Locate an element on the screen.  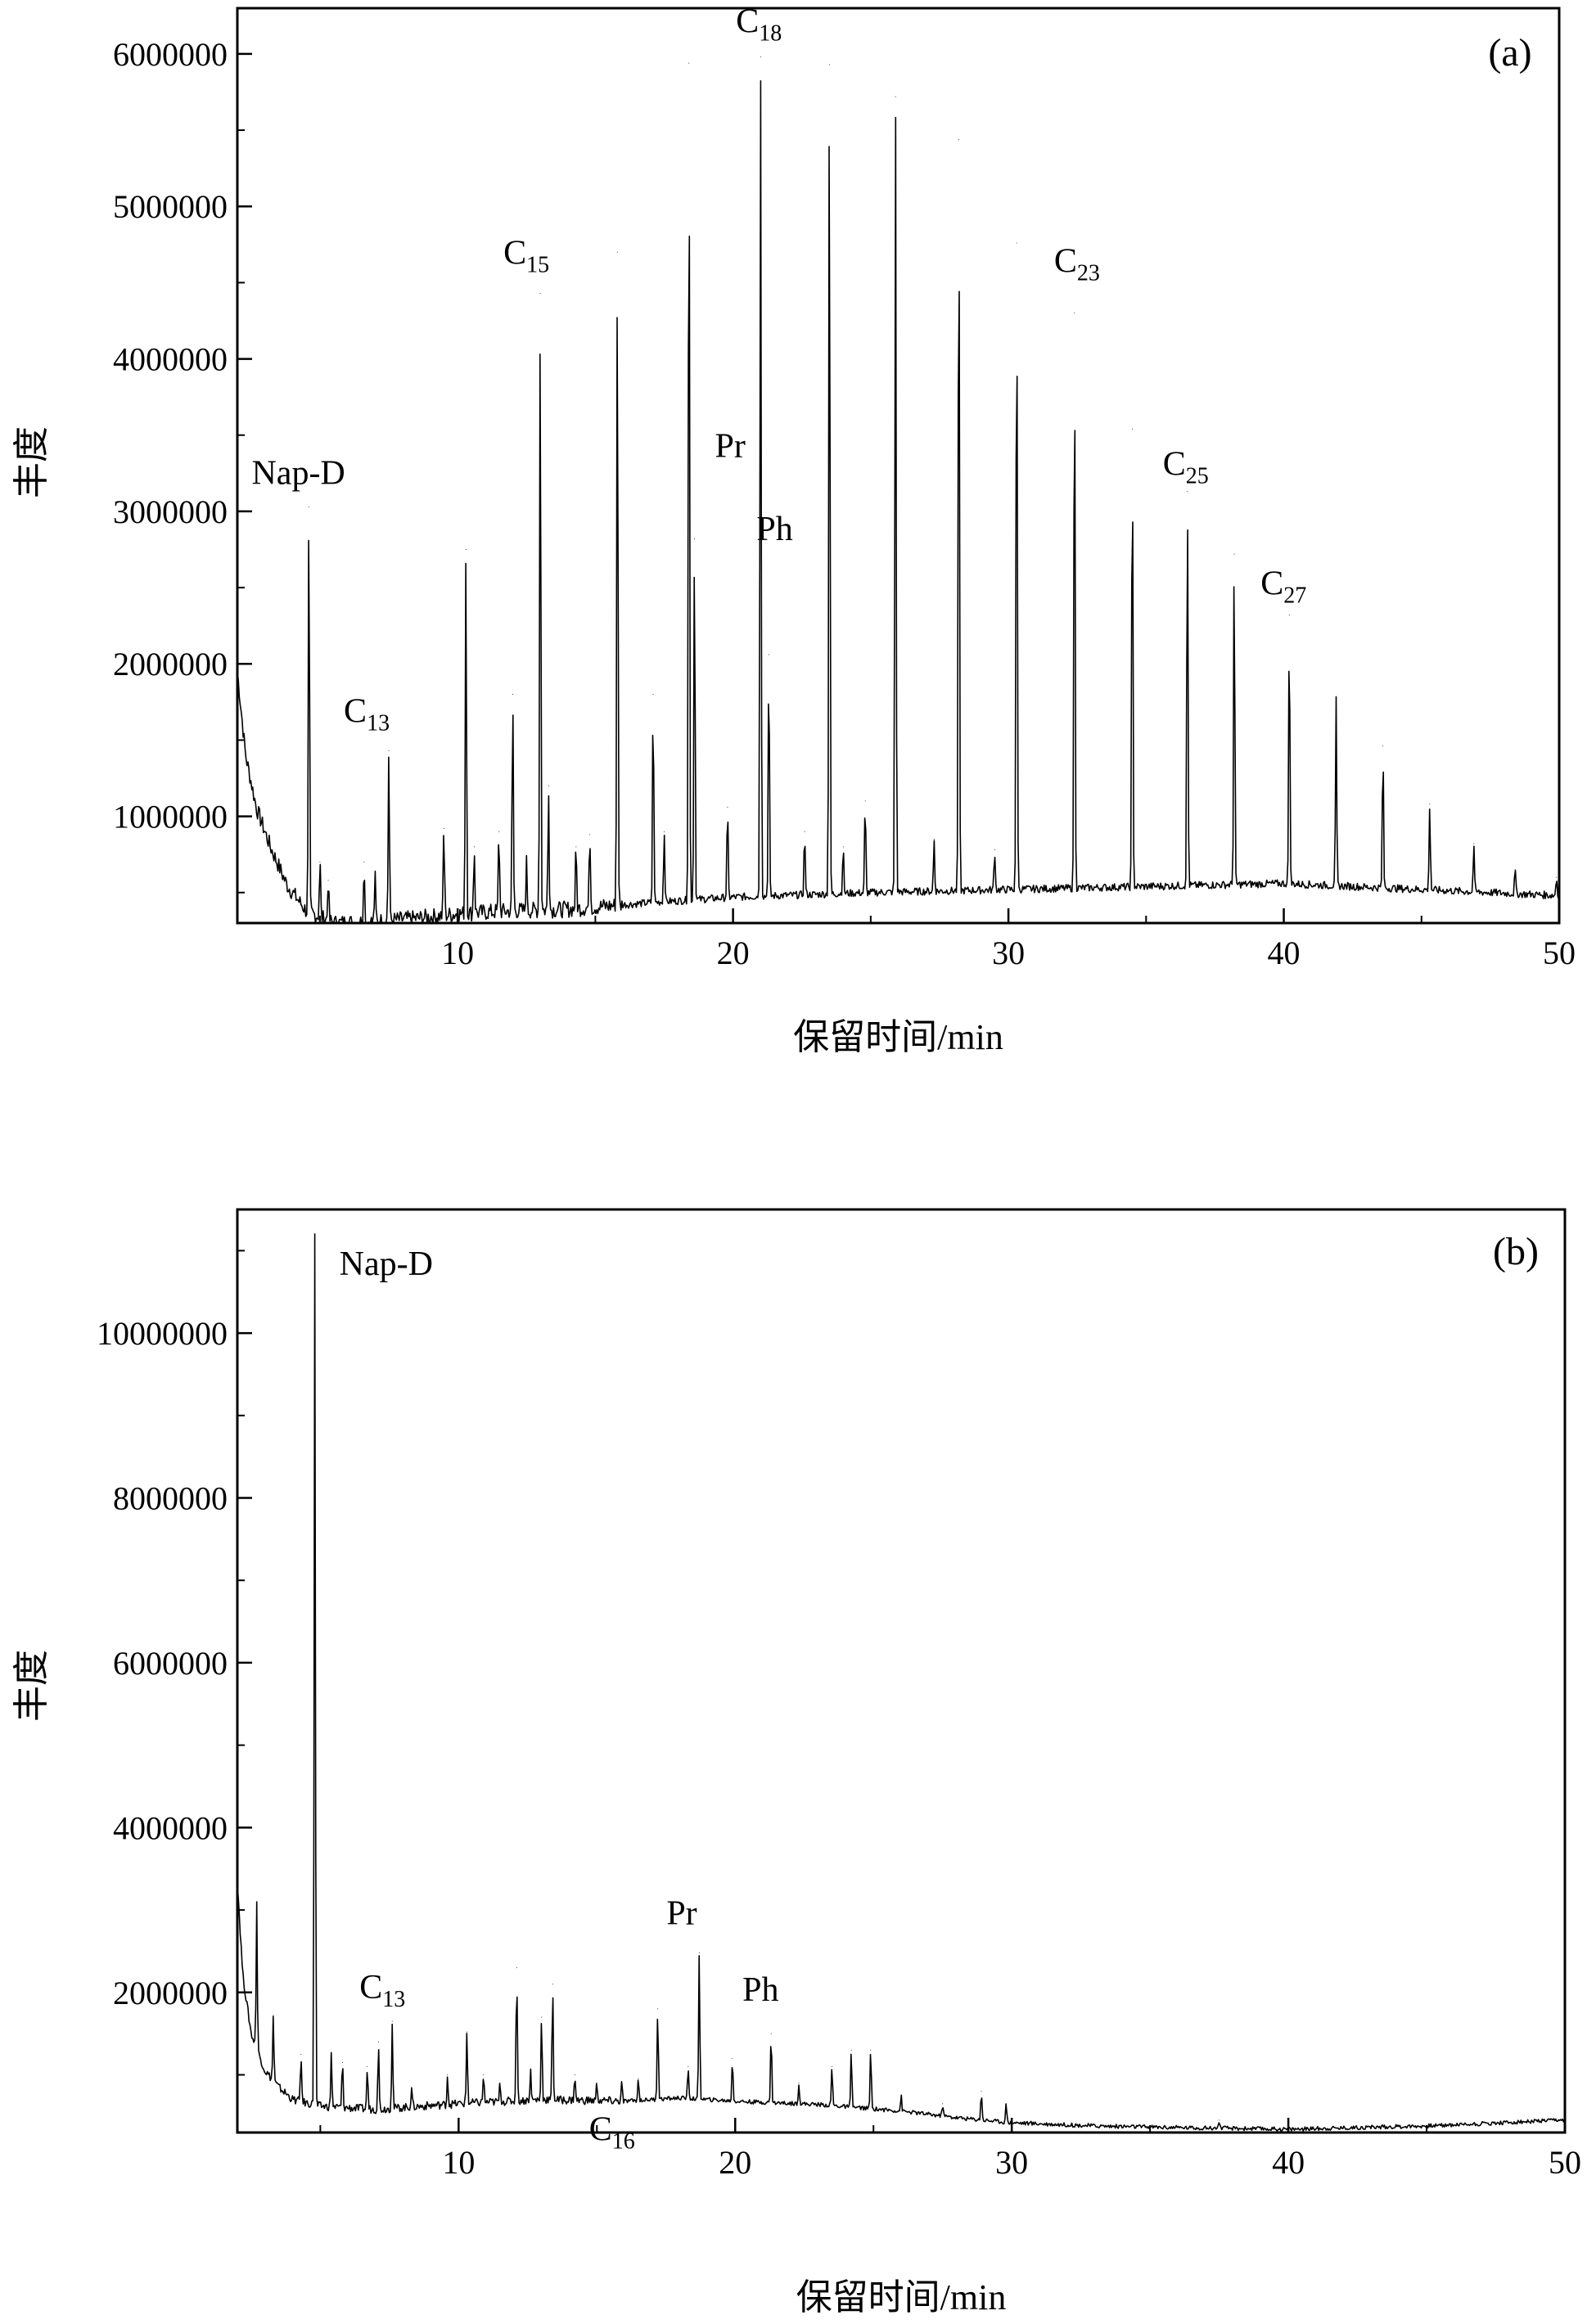
panel-label: (a) is located at coordinates (1509, 52).